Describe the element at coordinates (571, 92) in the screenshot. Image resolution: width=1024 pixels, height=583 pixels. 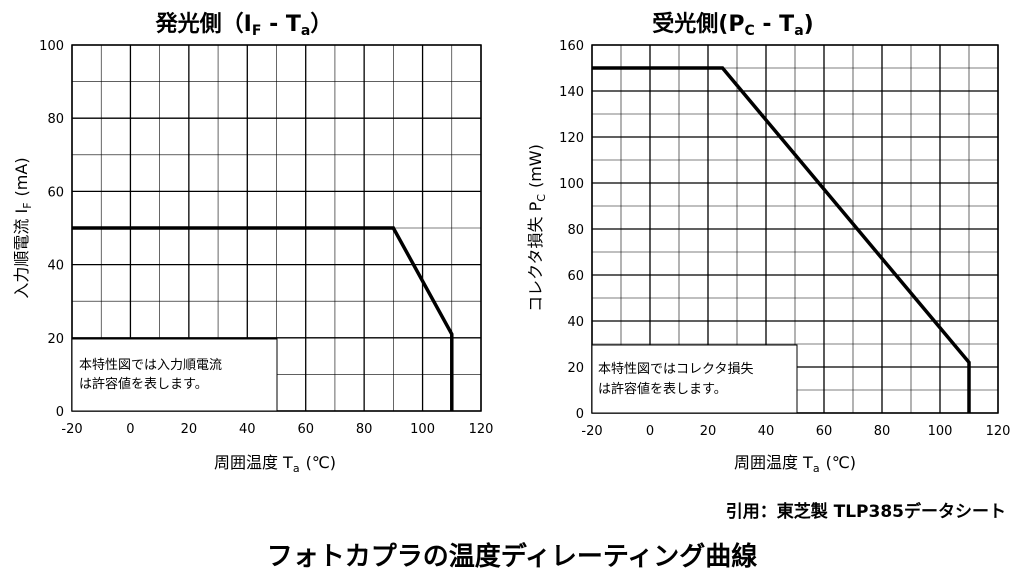
I see `y-tick-label: 140` at that location.